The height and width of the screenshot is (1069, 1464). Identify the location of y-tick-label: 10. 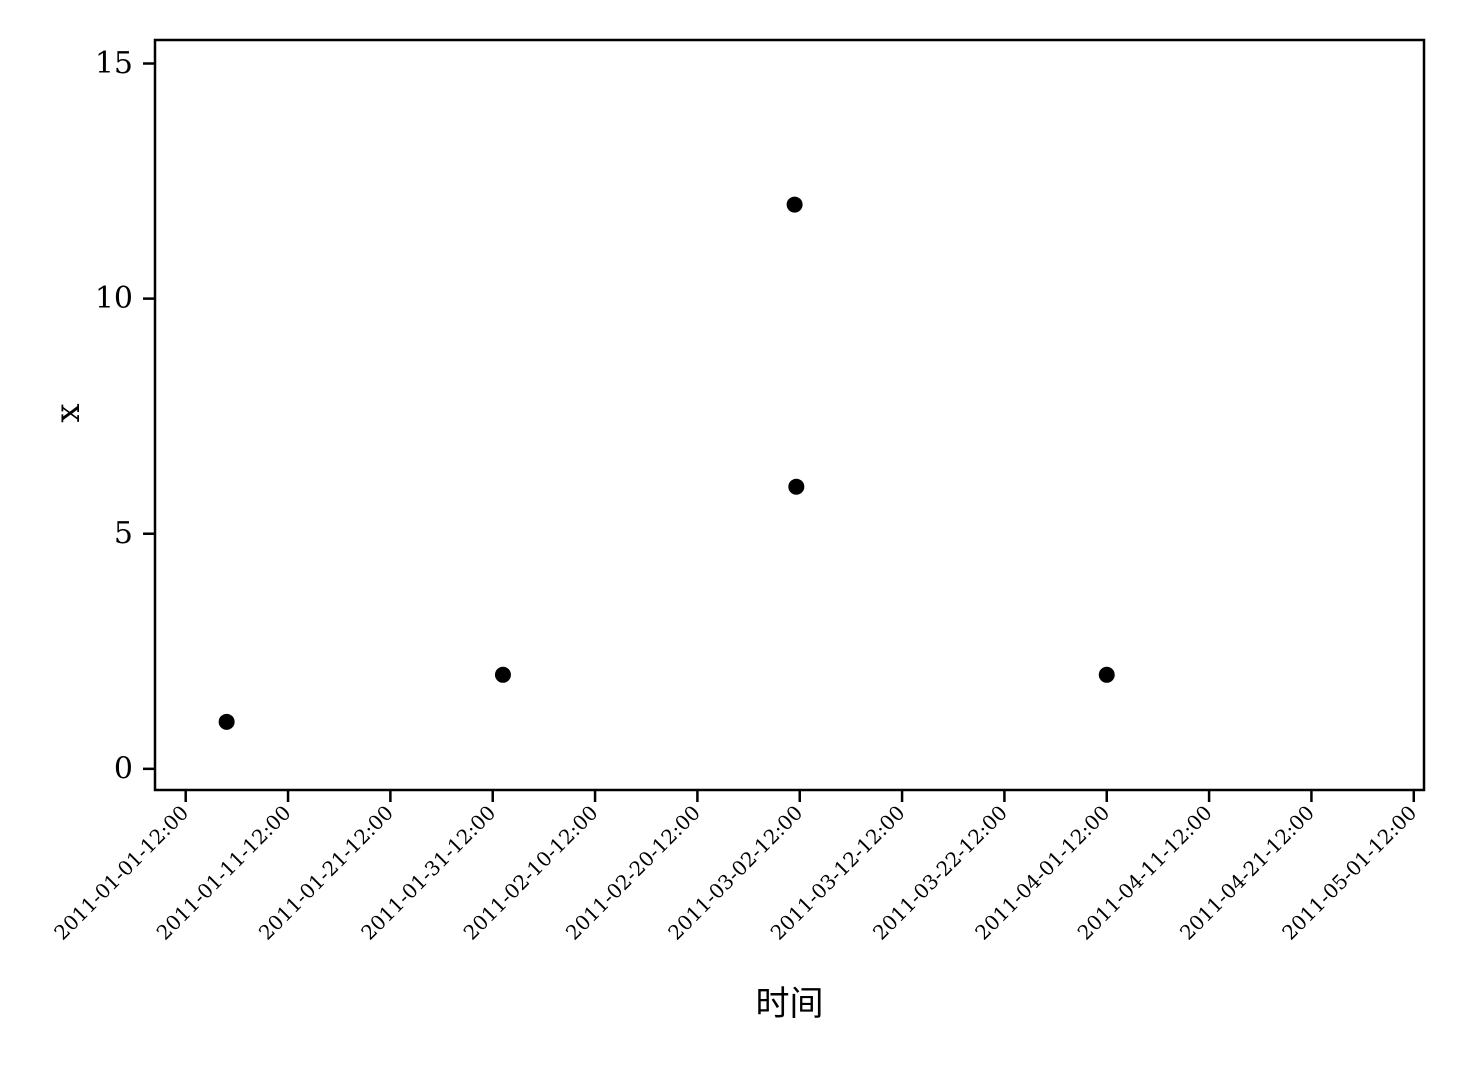
(114, 298).